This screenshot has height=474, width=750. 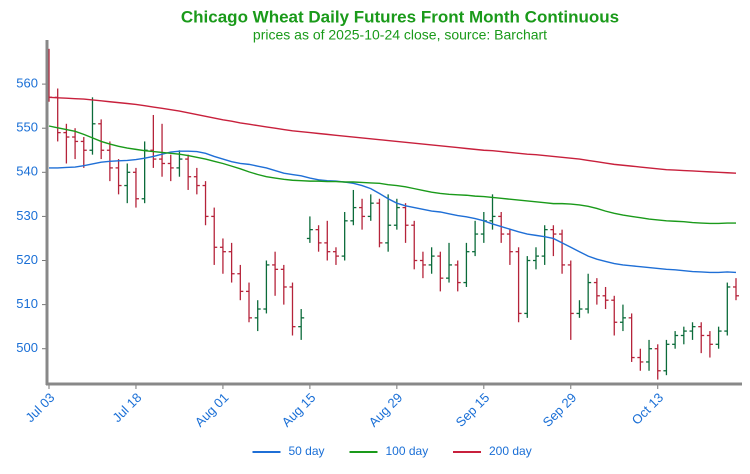 I want to click on y-tick-label: 560, so click(x=27, y=83).